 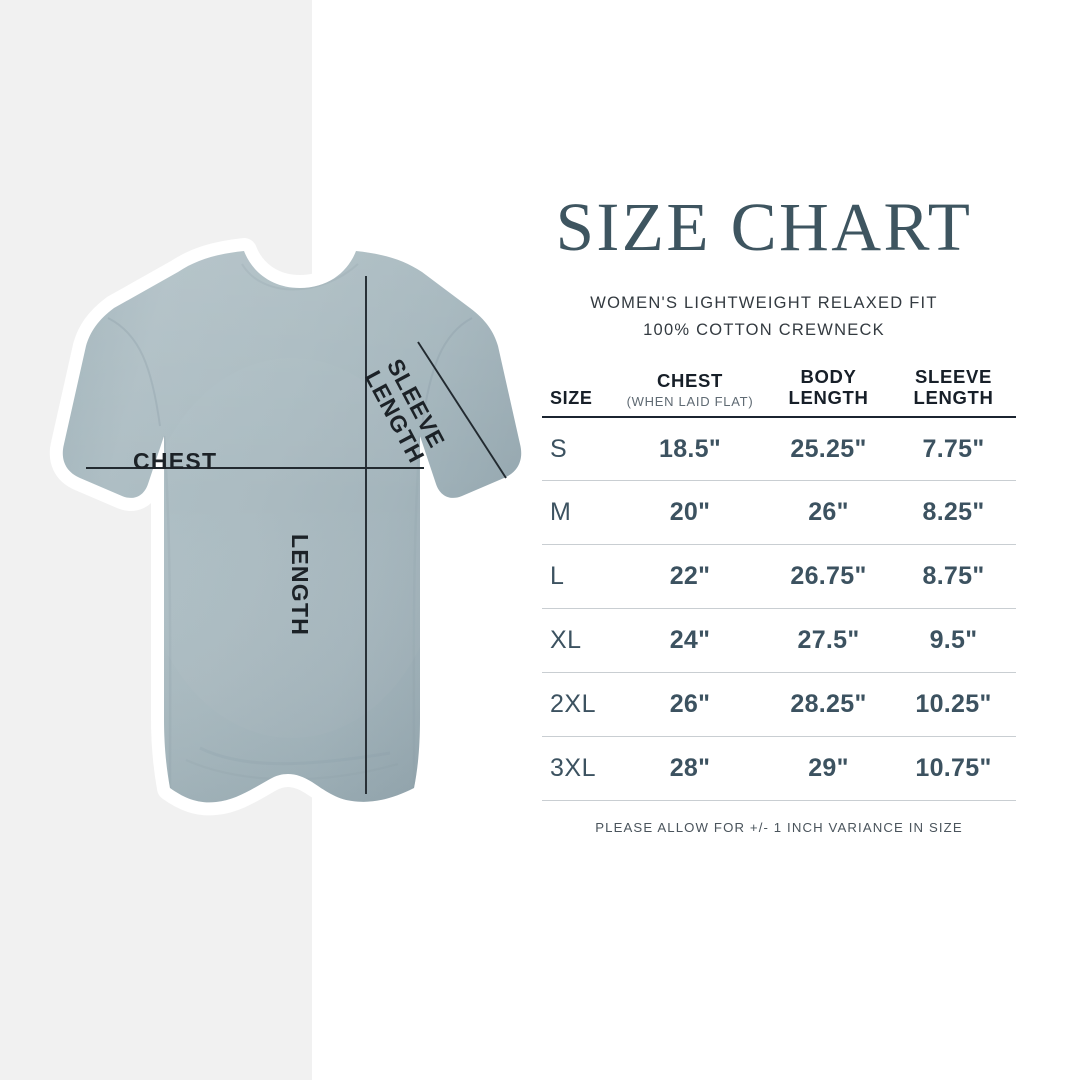 I want to click on cell-chest: 24", so click(x=690, y=641).